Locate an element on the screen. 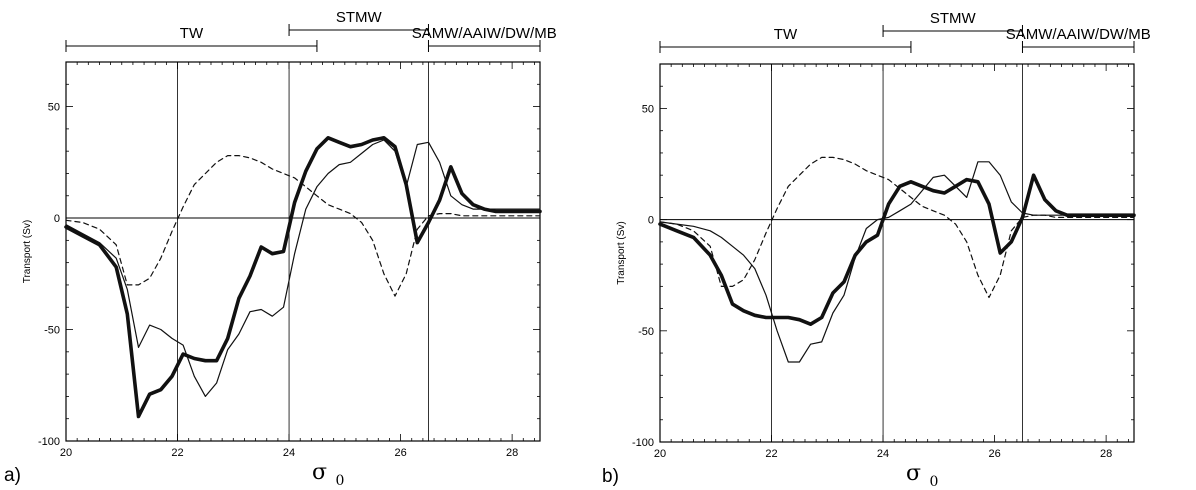 The height and width of the screenshot is (490, 1196). series-line-thick is located at coordinates (897, 250).